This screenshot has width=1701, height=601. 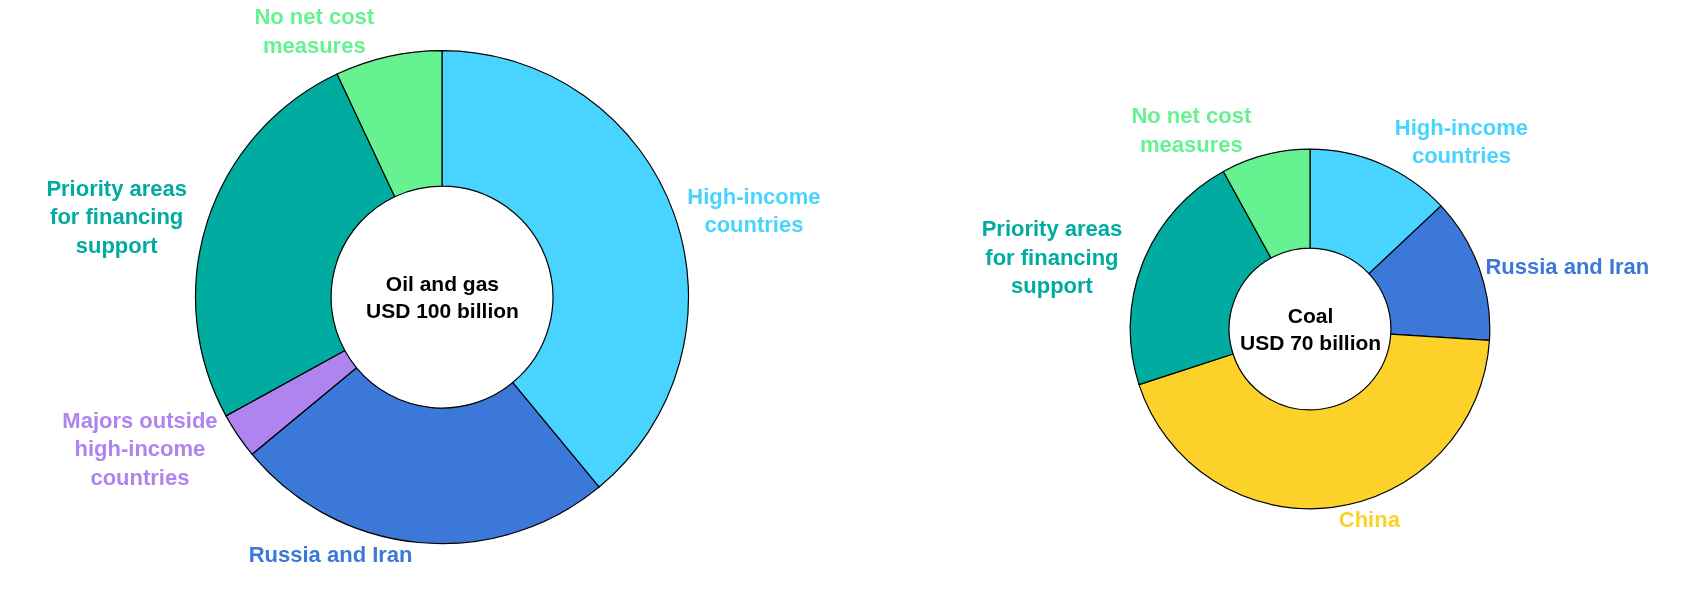 I want to click on text: Coal USD 70 billion, so click(x=1311, y=329).